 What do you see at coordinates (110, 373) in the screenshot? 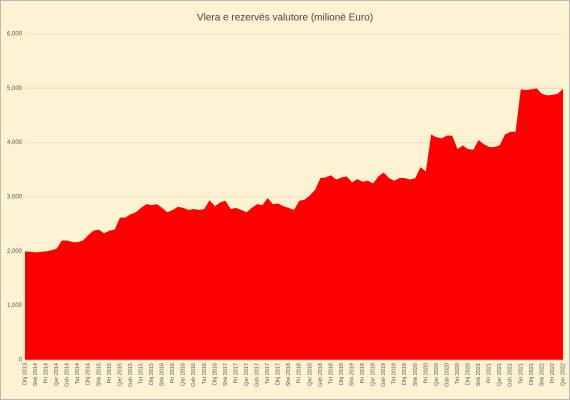
I see `x-tick-label: Pri 2015` at bounding box center [110, 373].